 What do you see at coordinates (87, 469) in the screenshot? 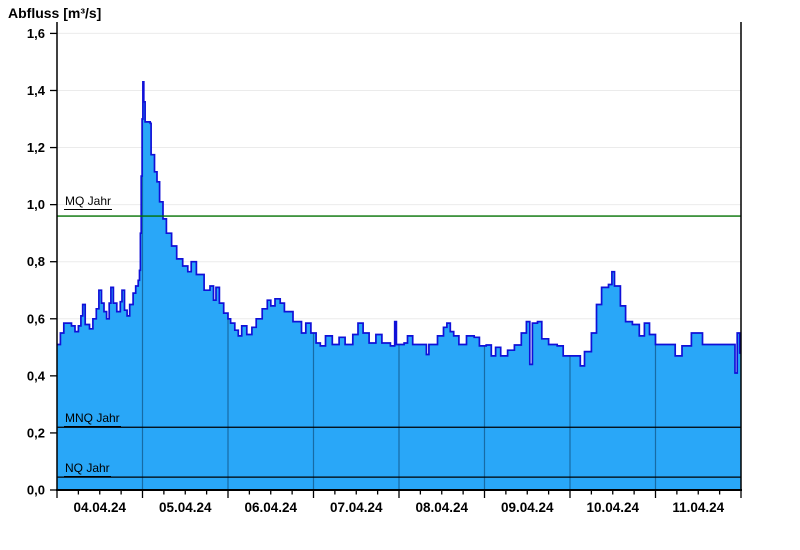
I see `ref-label-nq-jahr: NQ Jahr` at bounding box center [87, 469].